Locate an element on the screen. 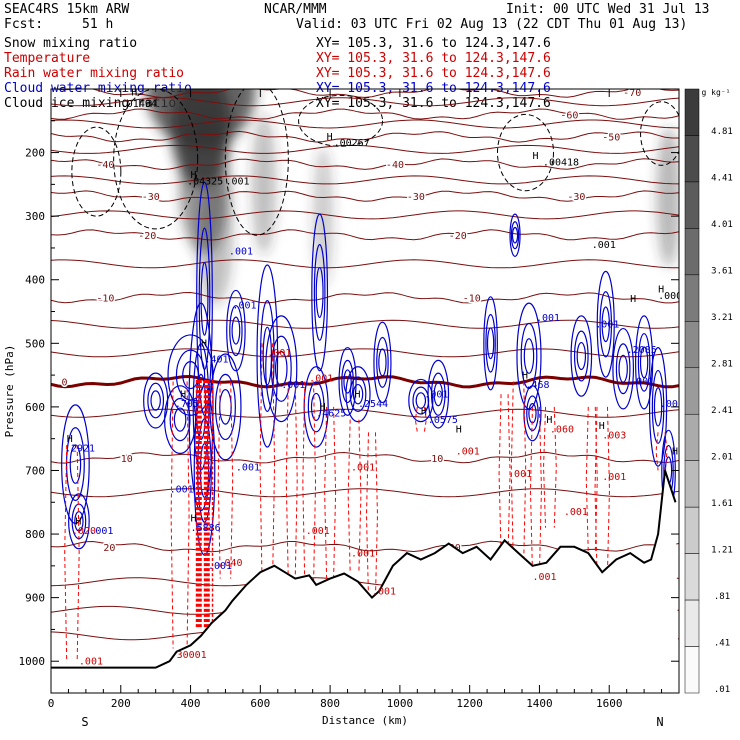 This screenshot has height=740, width=740. y-tick-label: 200 is located at coordinates (35, 153).